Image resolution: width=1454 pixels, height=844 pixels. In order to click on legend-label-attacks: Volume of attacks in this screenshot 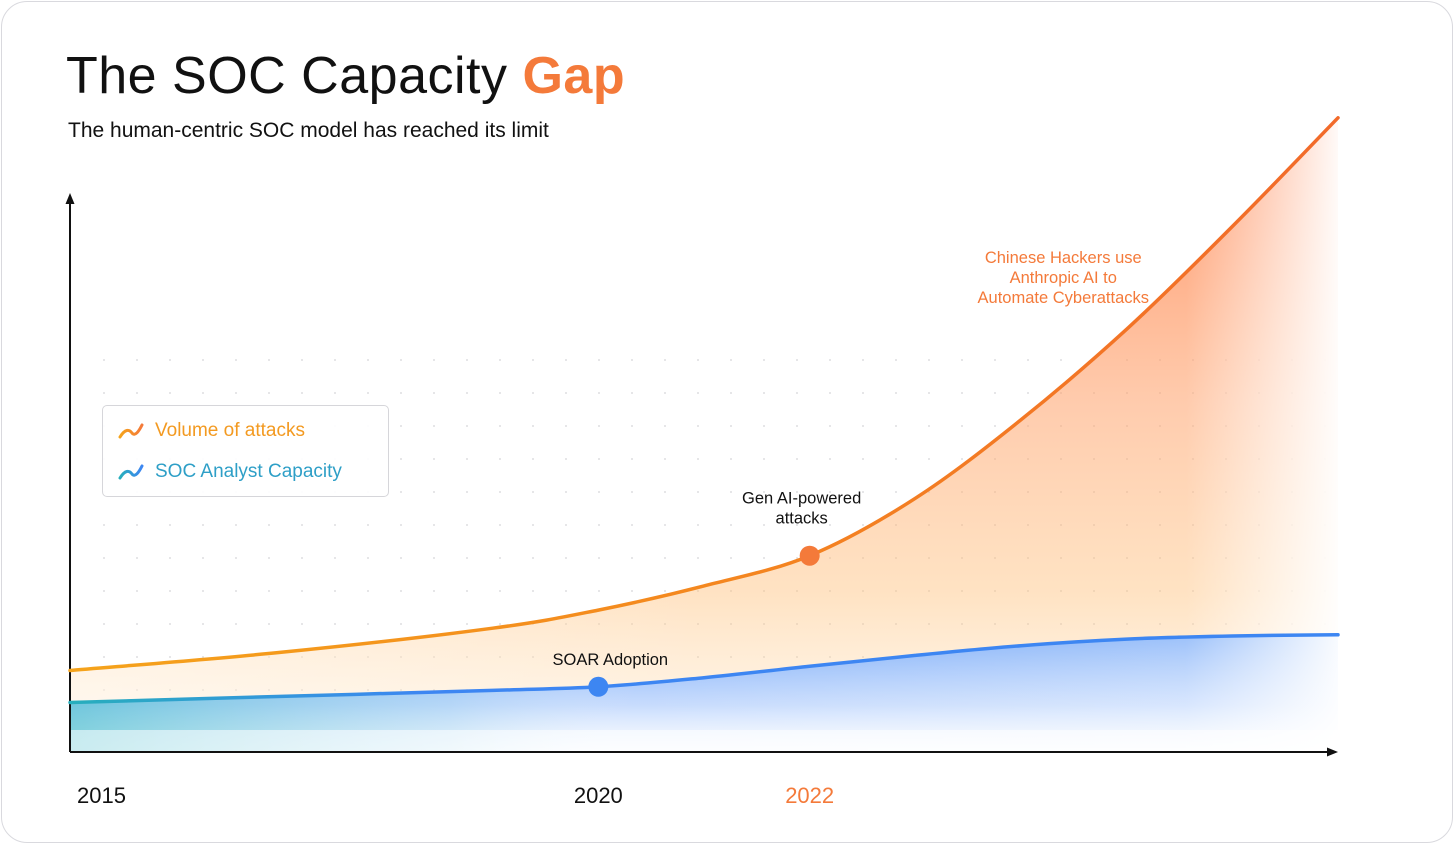, I will do `click(230, 430)`.